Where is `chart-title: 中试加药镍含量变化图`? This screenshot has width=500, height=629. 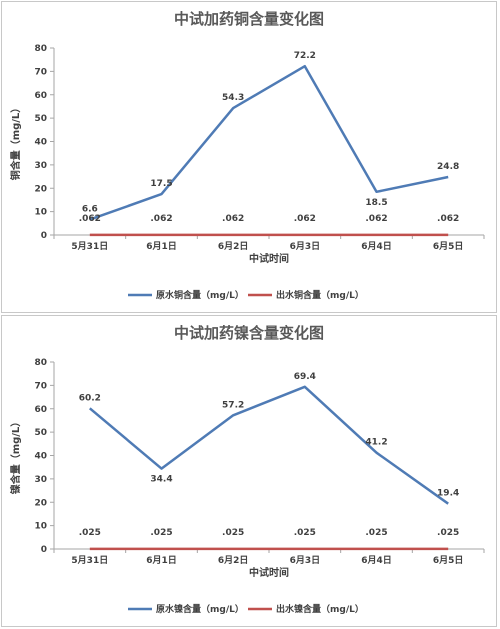 chart-title: 中试加药镍含量变化图 is located at coordinates (249, 333).